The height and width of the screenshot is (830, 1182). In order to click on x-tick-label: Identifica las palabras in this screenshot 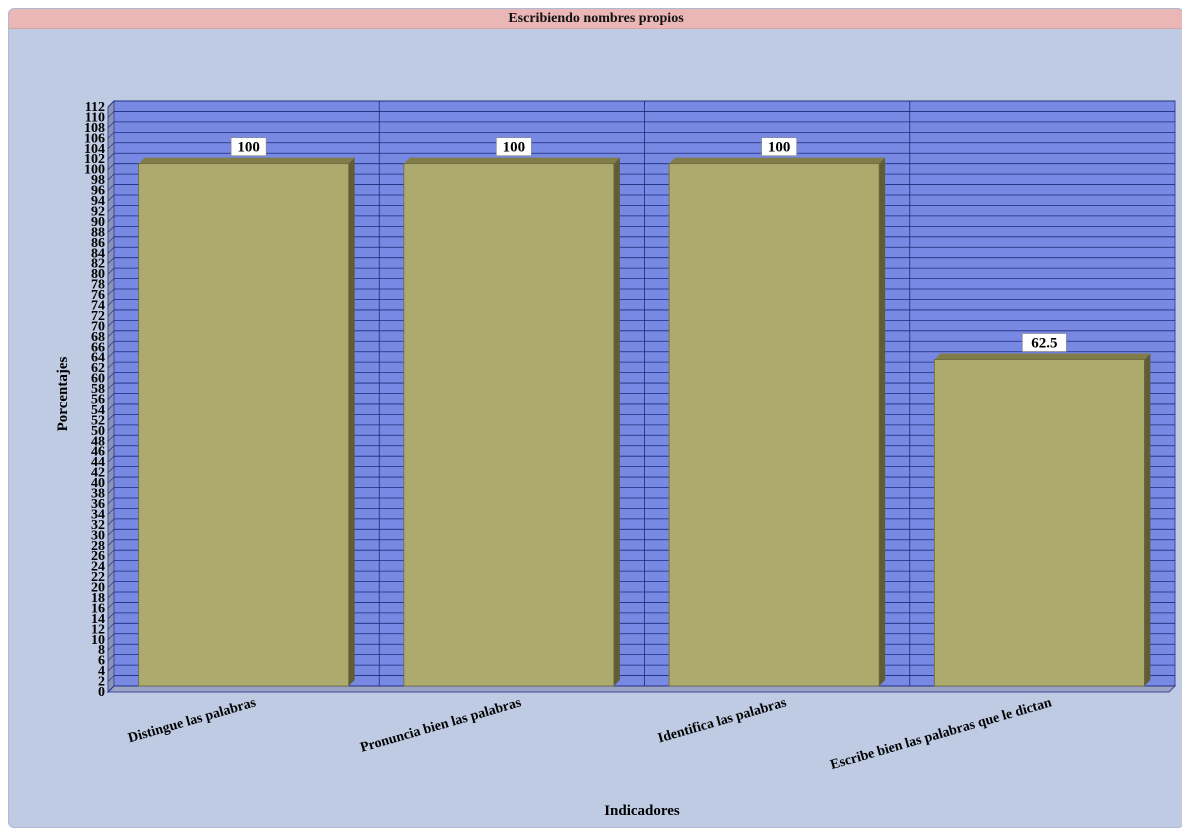, I will do `click(722, 720)`.